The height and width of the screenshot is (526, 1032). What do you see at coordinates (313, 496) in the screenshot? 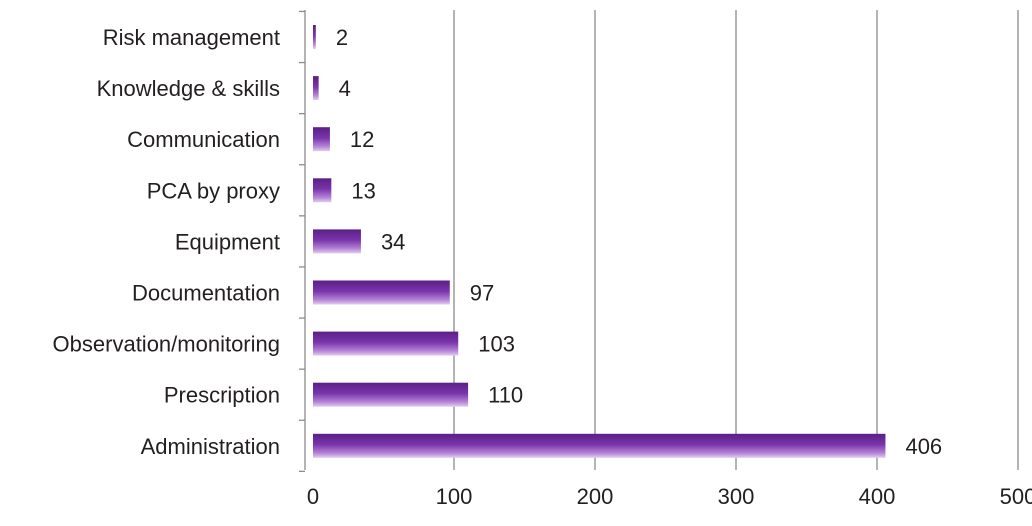
I see `x-tick-label: 0` at bounding box center [313, 496].